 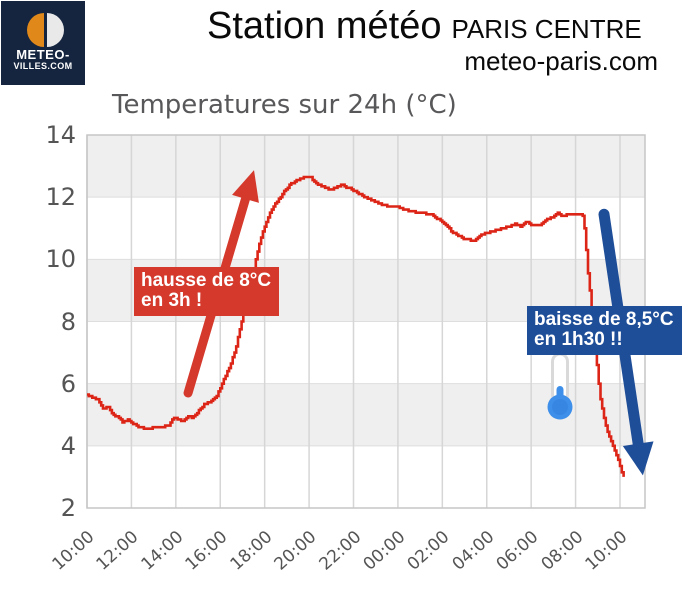 I want to click on y-tick-label: 14, so click(x=60, y=135).